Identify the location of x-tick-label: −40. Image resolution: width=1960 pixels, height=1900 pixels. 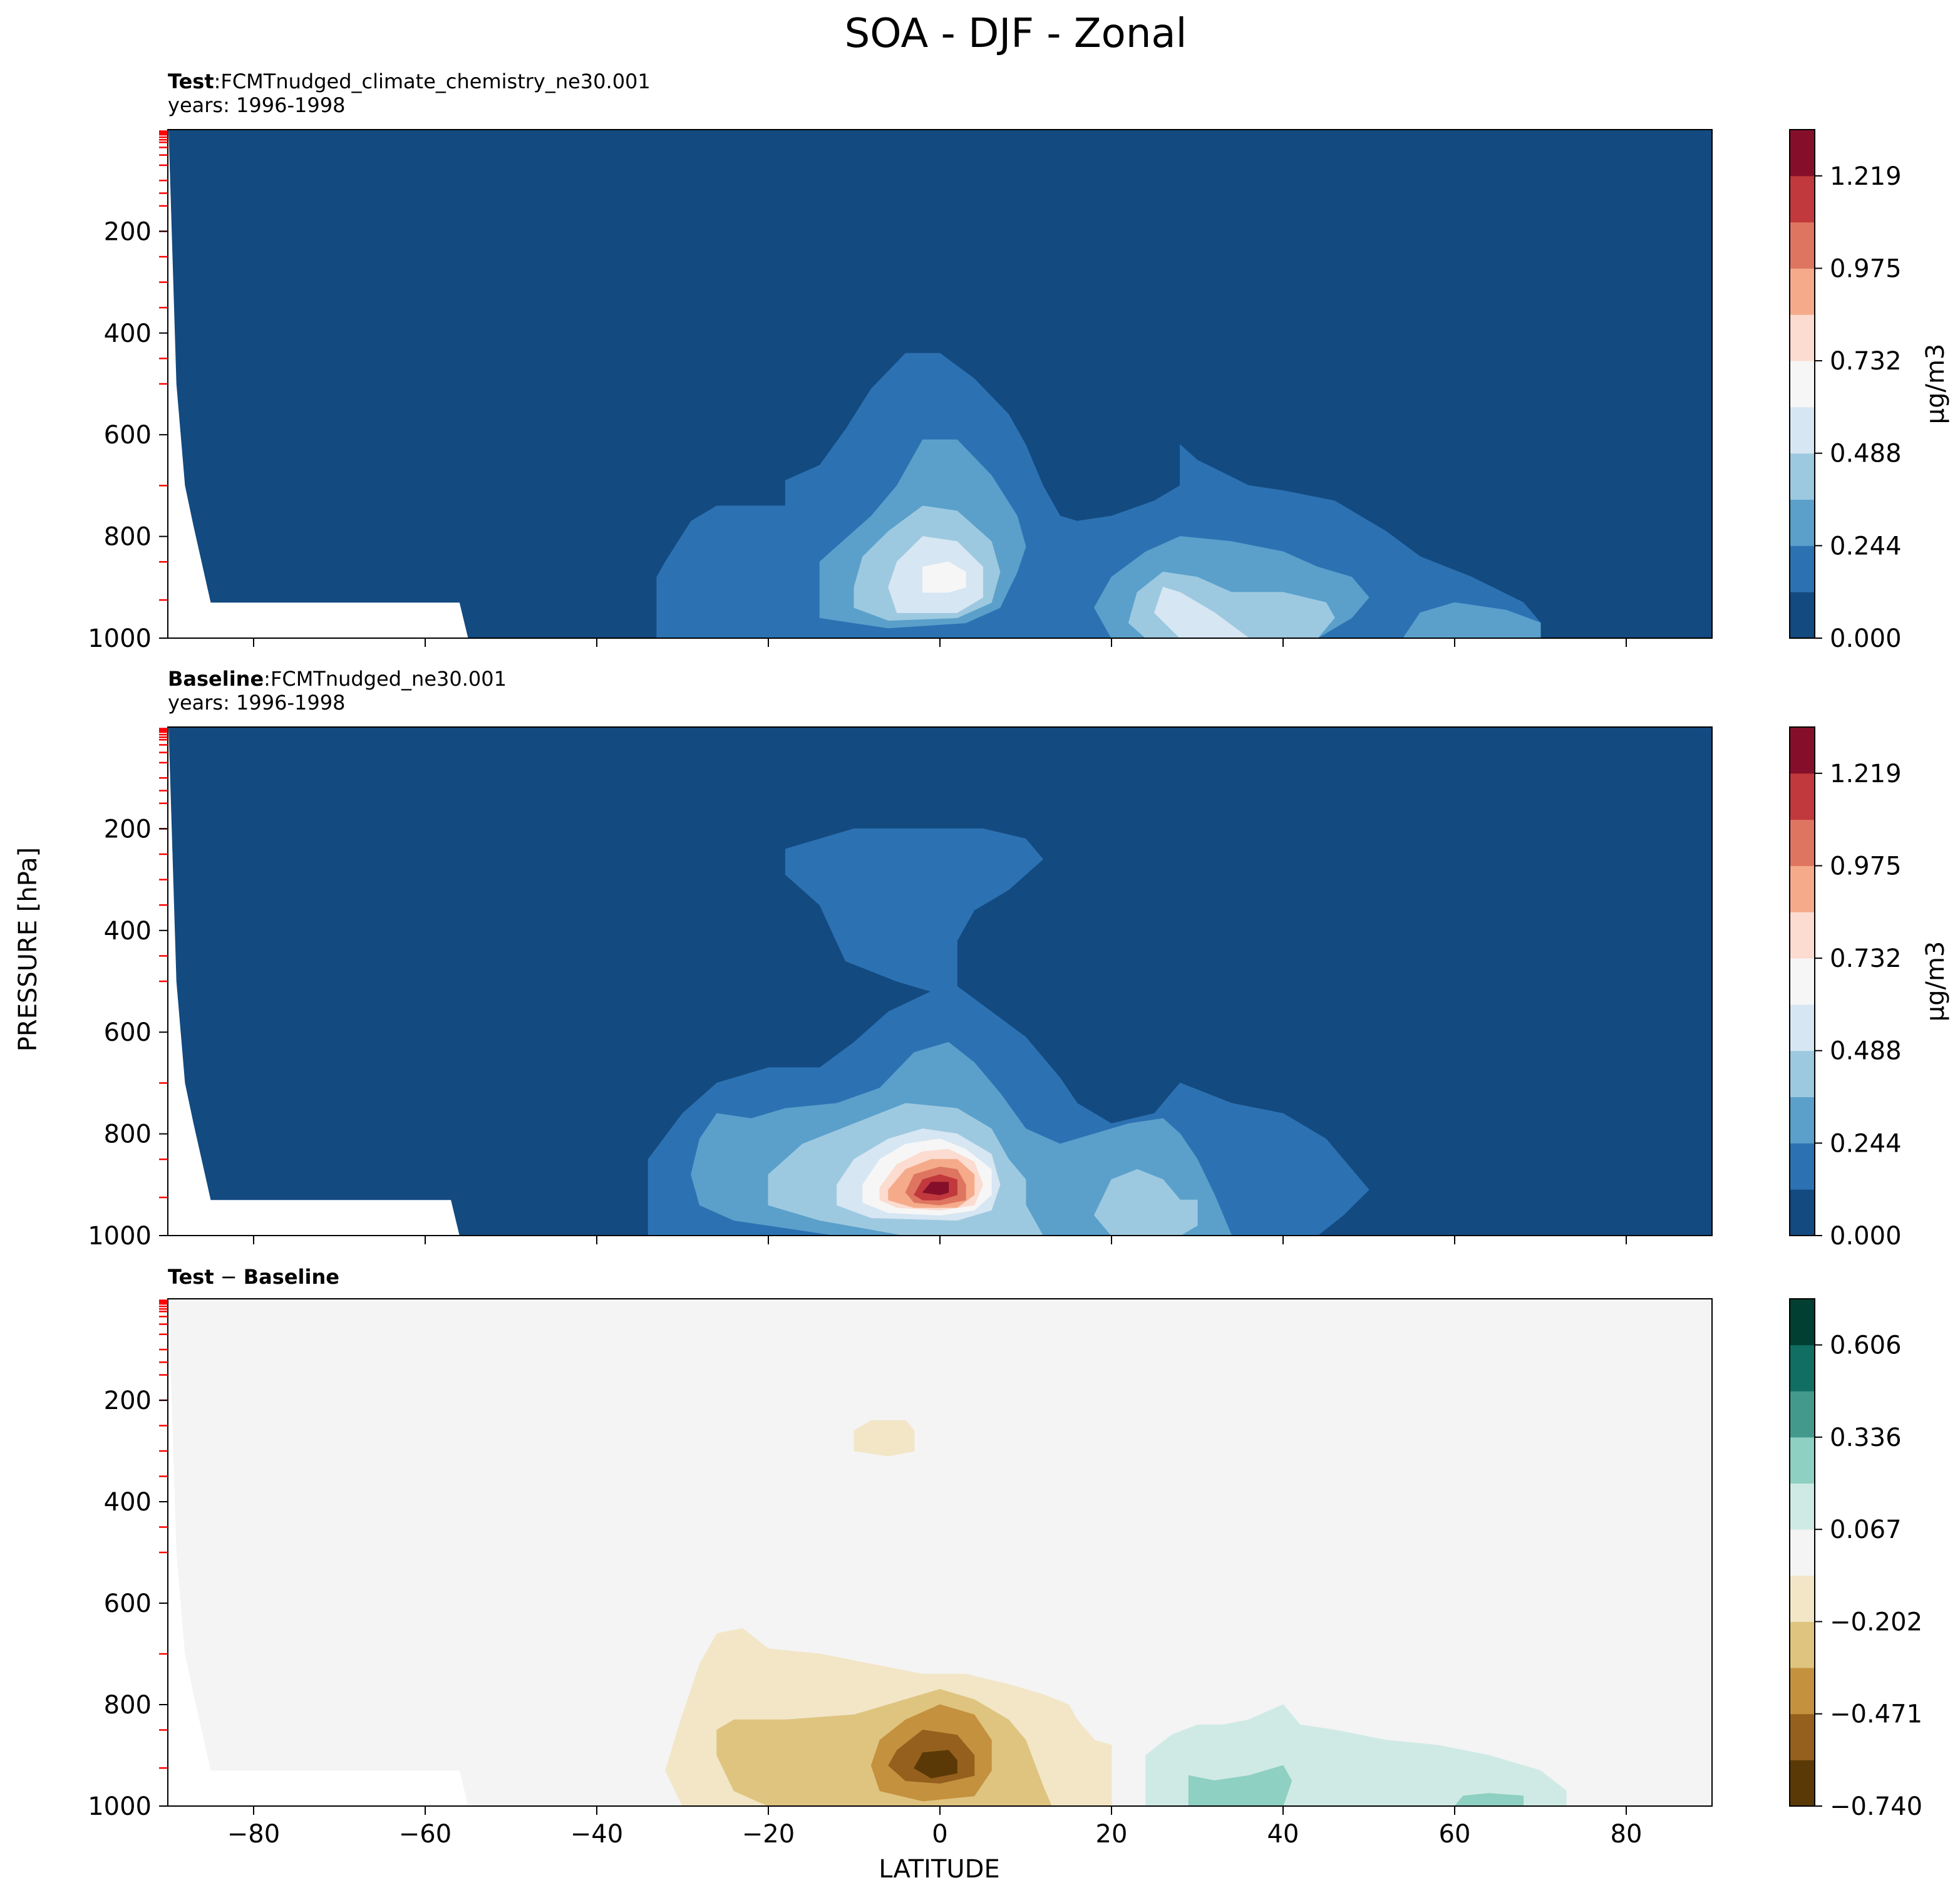
(596, 1834).